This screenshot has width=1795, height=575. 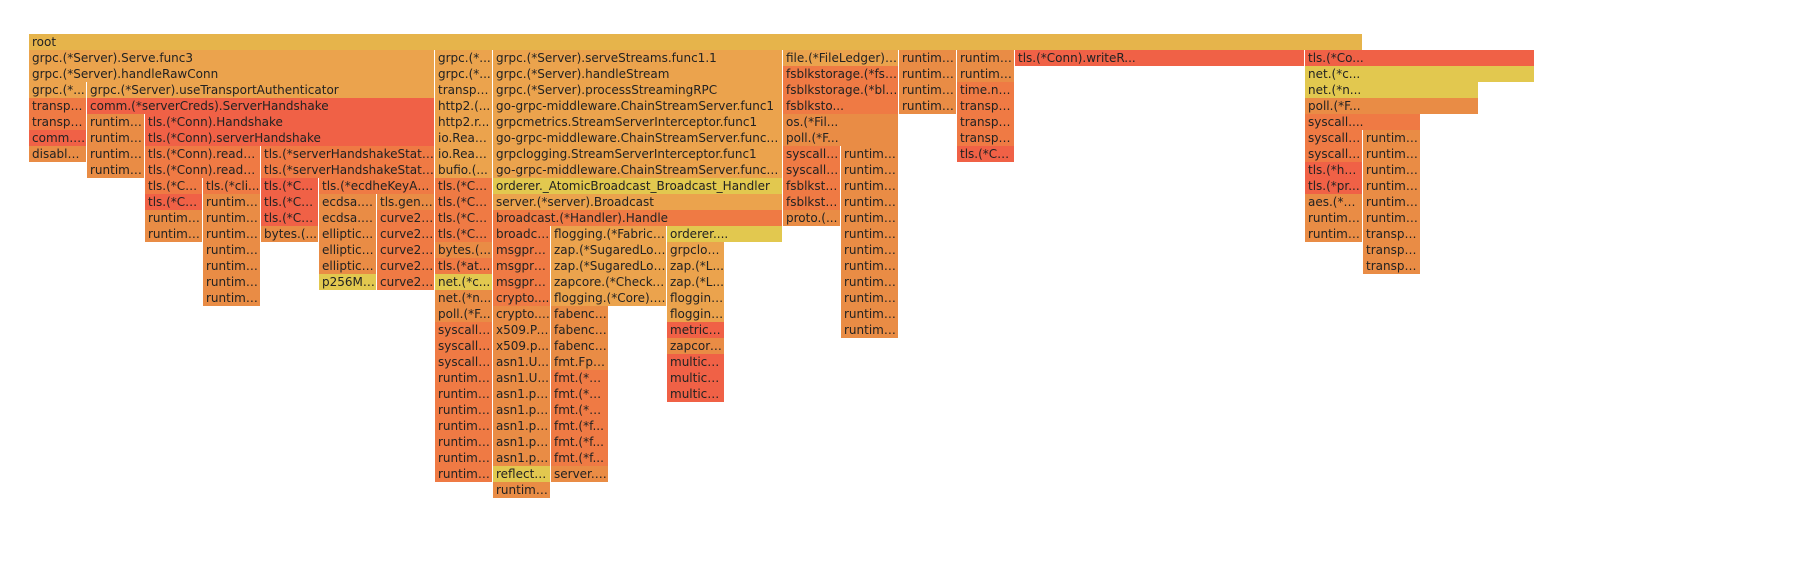 What do you see at coordinates (986, 154) in the screenshot?
I see `flame-frame: tls.(*Conn).Write` at bounding box center [986, 154].